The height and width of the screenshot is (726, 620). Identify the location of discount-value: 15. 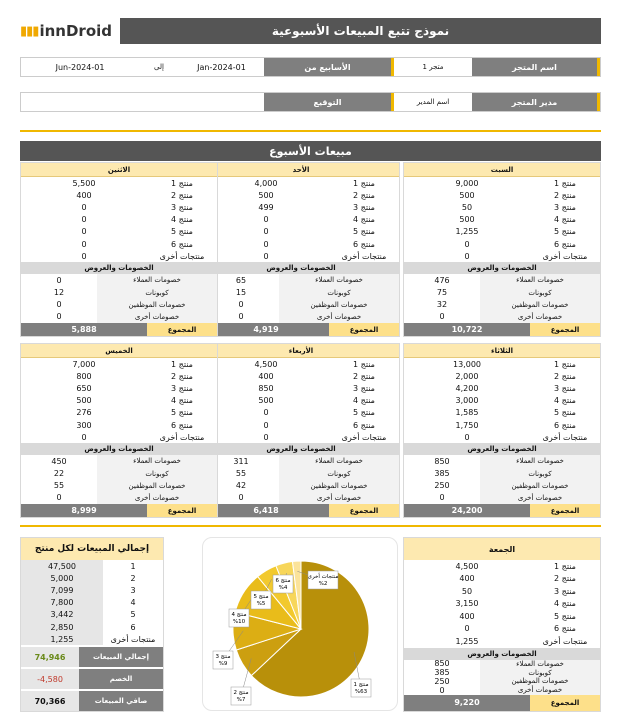
(241, 293).